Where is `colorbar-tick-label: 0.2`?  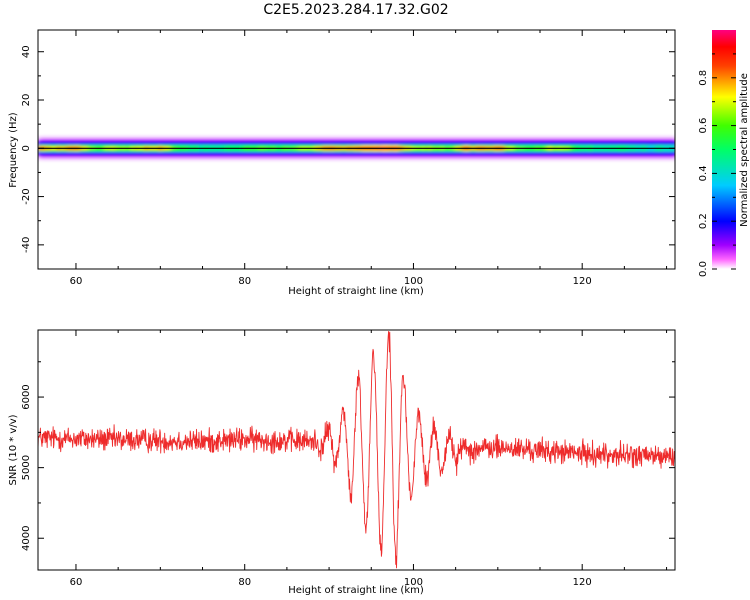 colorbar-tick-label: 0.2 is located at coordinates (703, 221).